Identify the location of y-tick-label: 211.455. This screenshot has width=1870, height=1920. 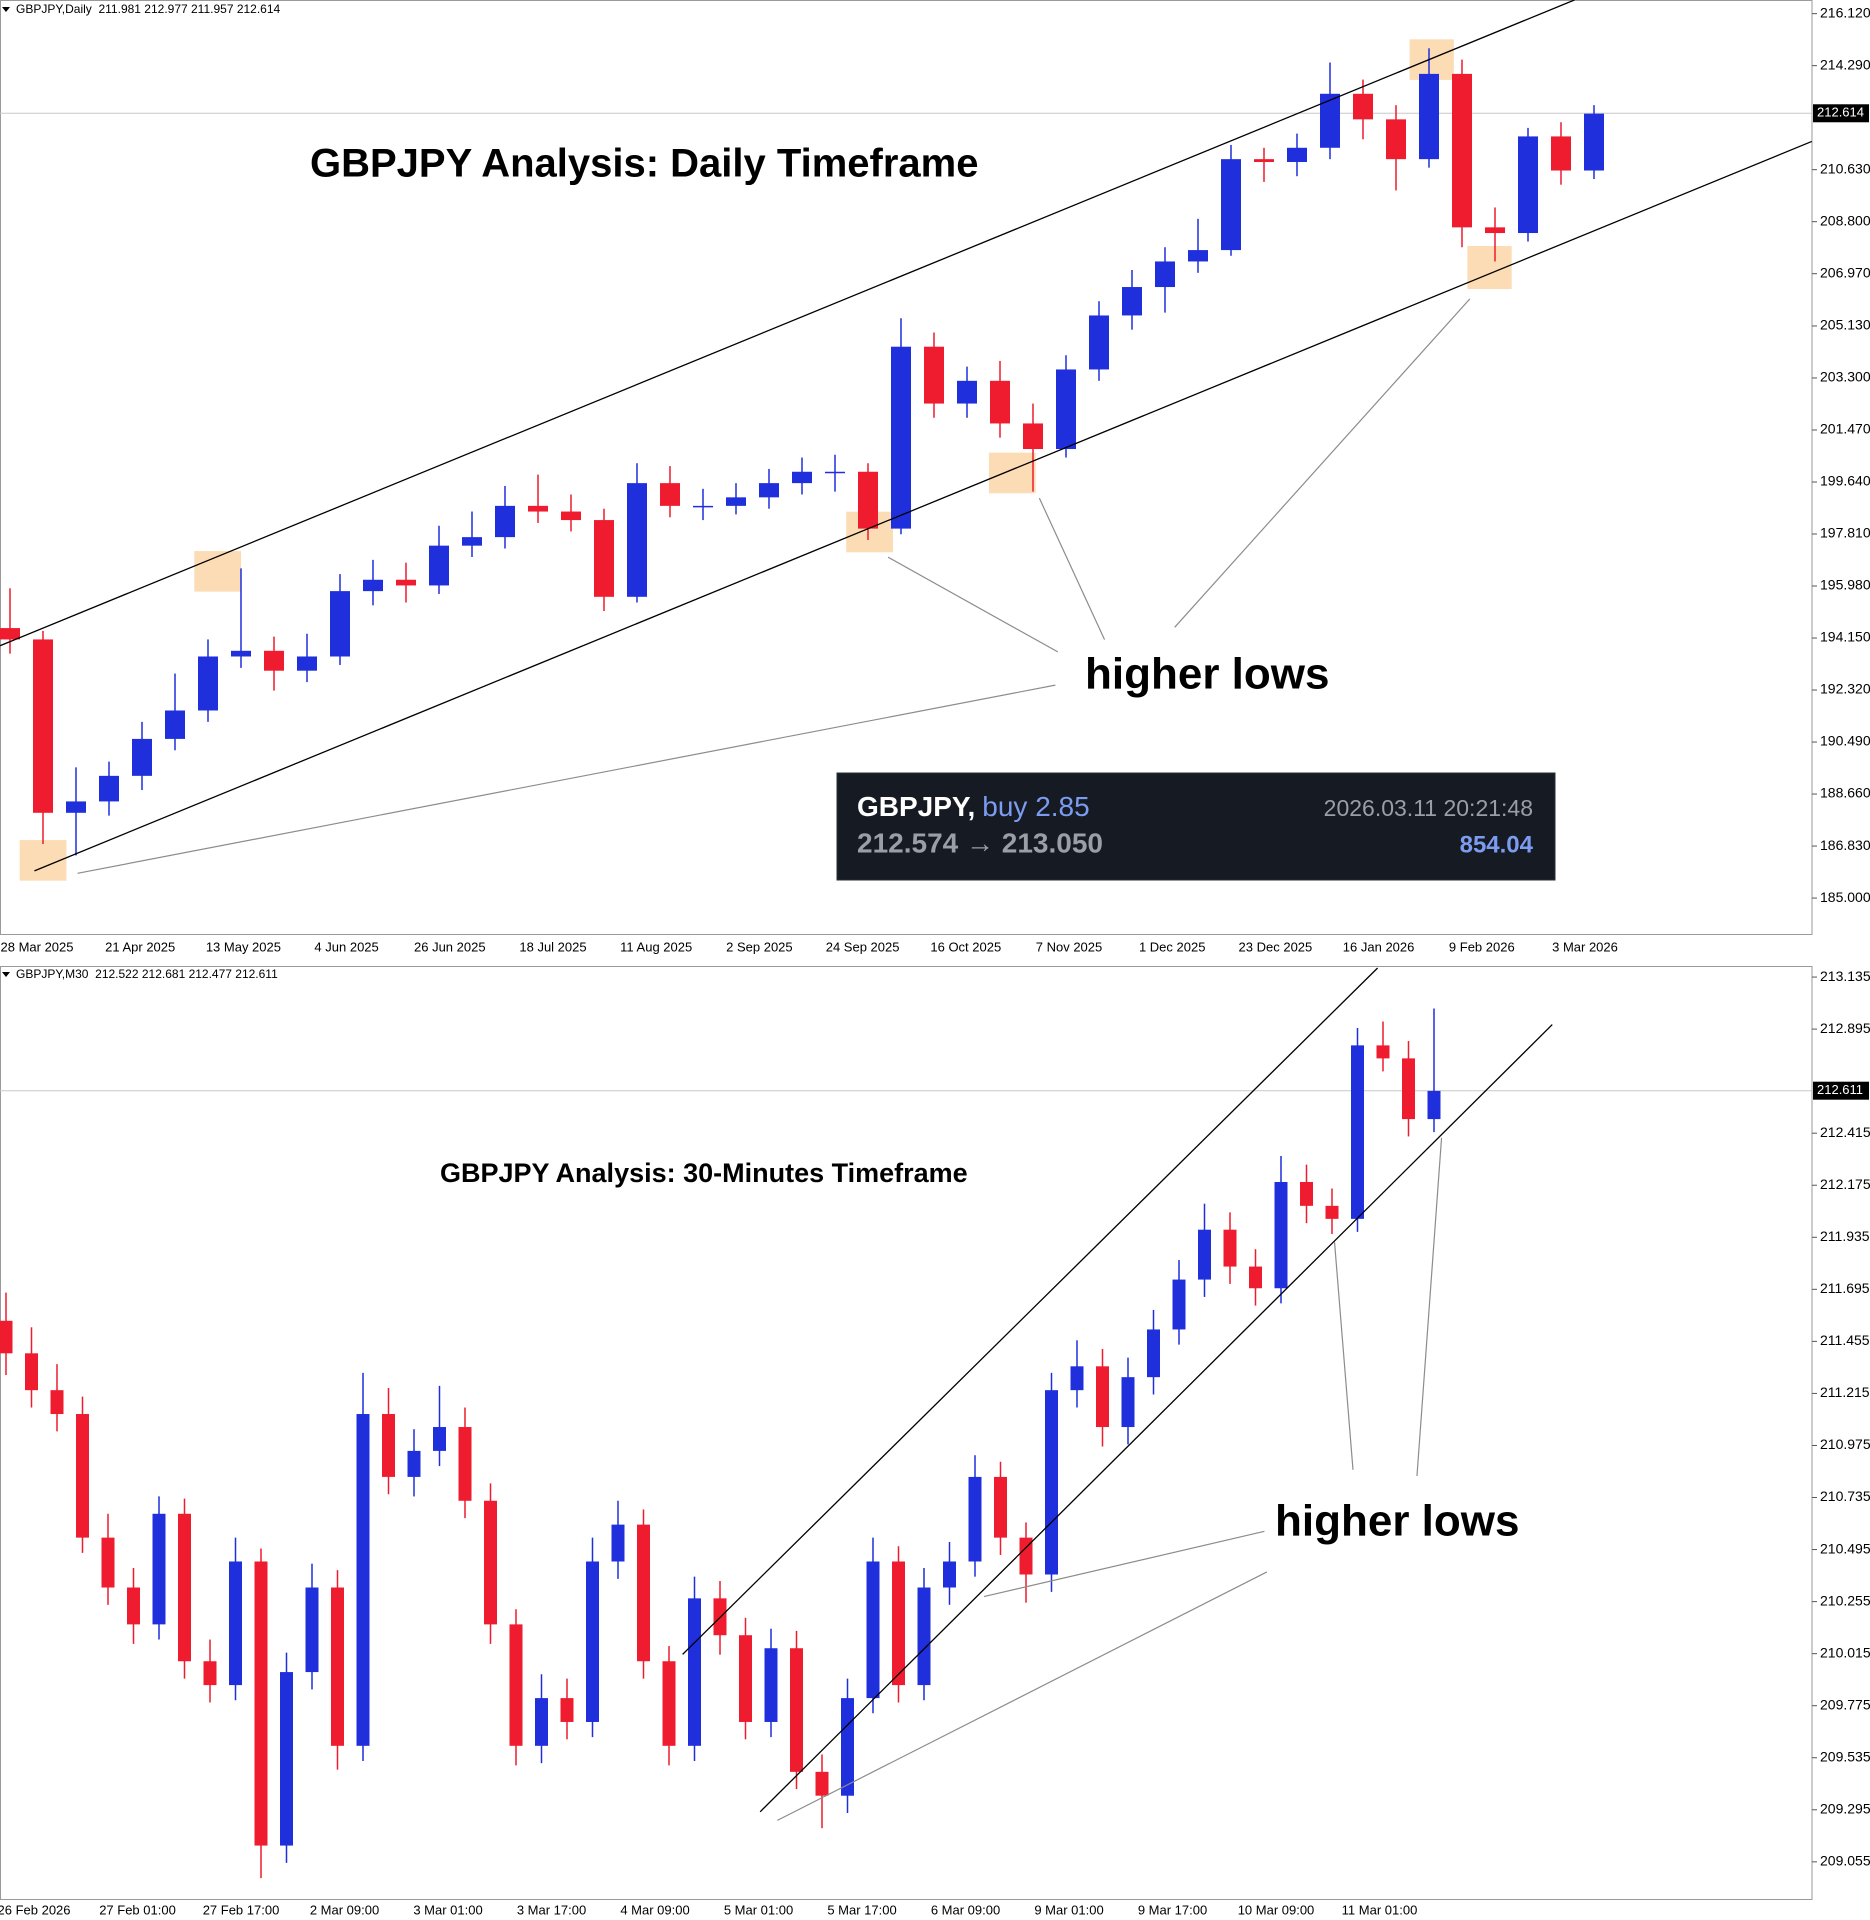
(1845, 1340).